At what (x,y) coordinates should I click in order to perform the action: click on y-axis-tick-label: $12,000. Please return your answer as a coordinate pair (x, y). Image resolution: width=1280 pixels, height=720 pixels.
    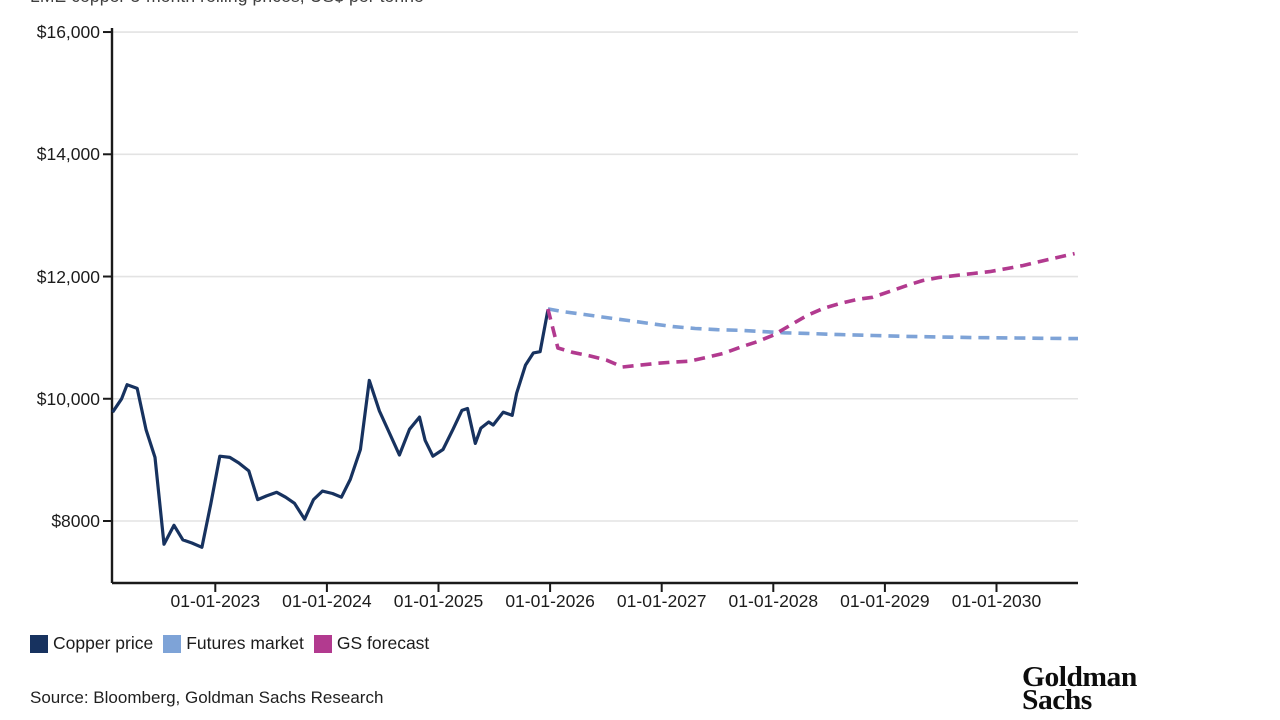
    Looking at the image, I should click on (68, 276).